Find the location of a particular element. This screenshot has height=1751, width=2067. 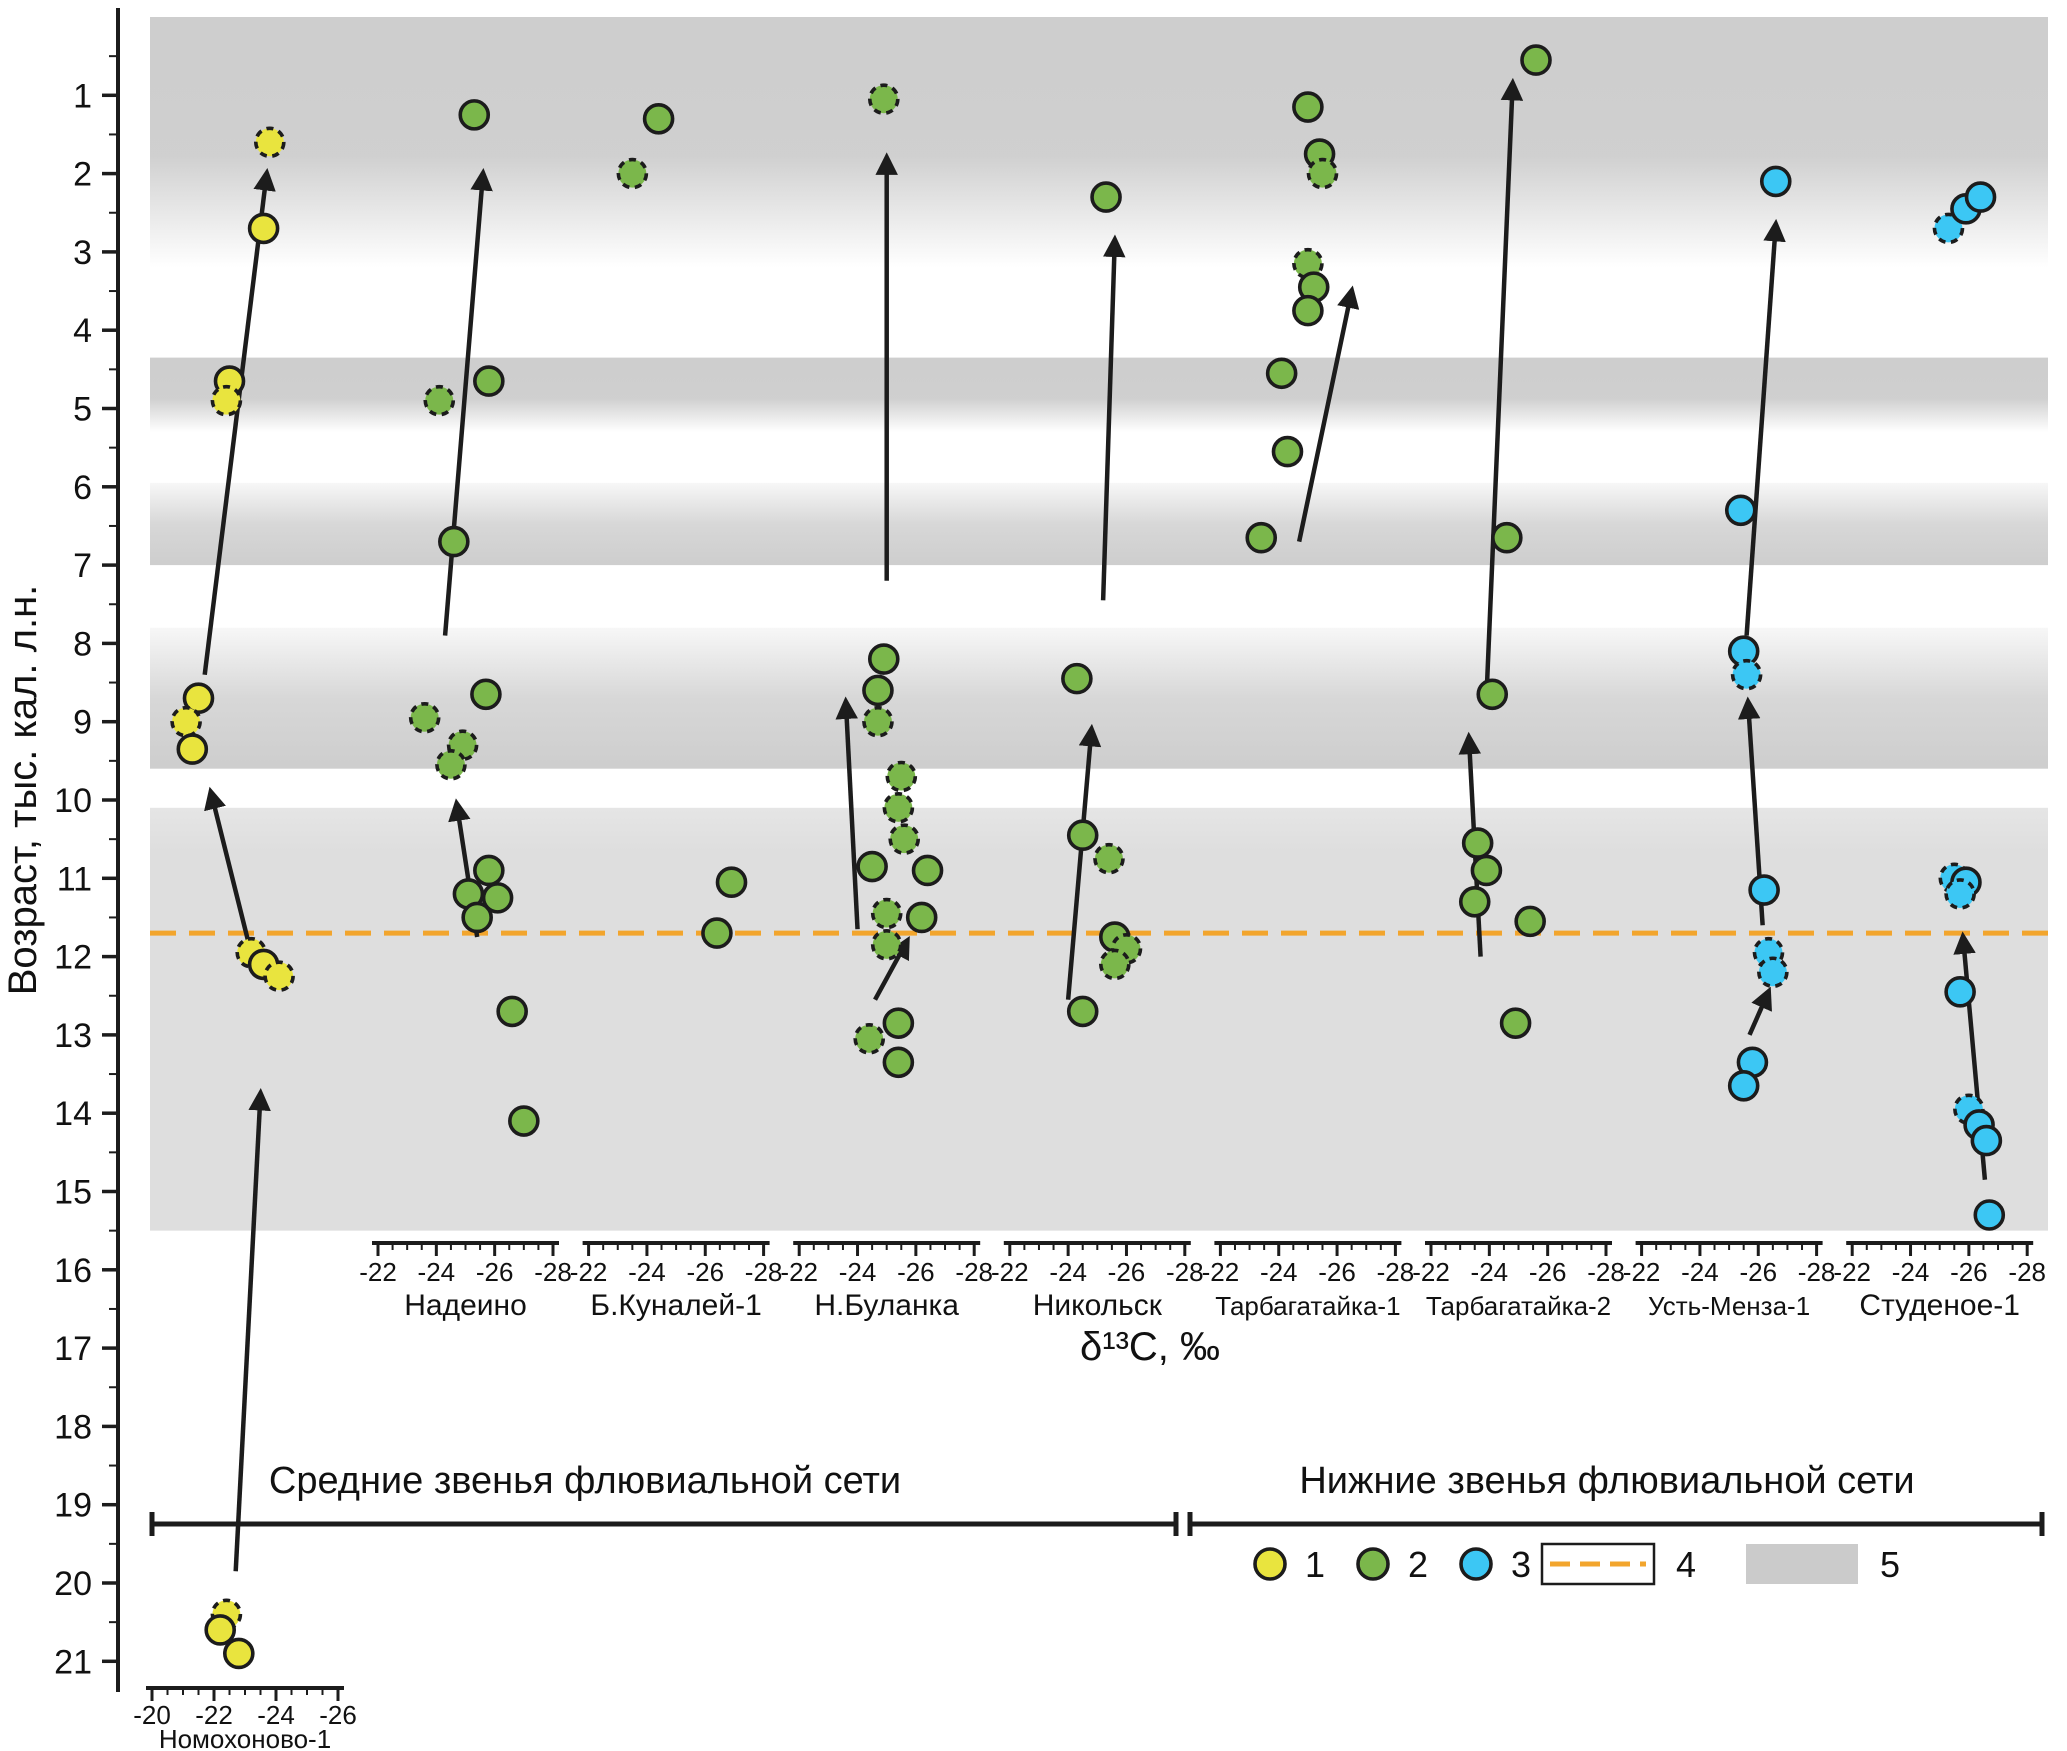

site-axis: -22 -24 -26 -28 Усть-Менза-1 is located at coordinates (1729, 1281).